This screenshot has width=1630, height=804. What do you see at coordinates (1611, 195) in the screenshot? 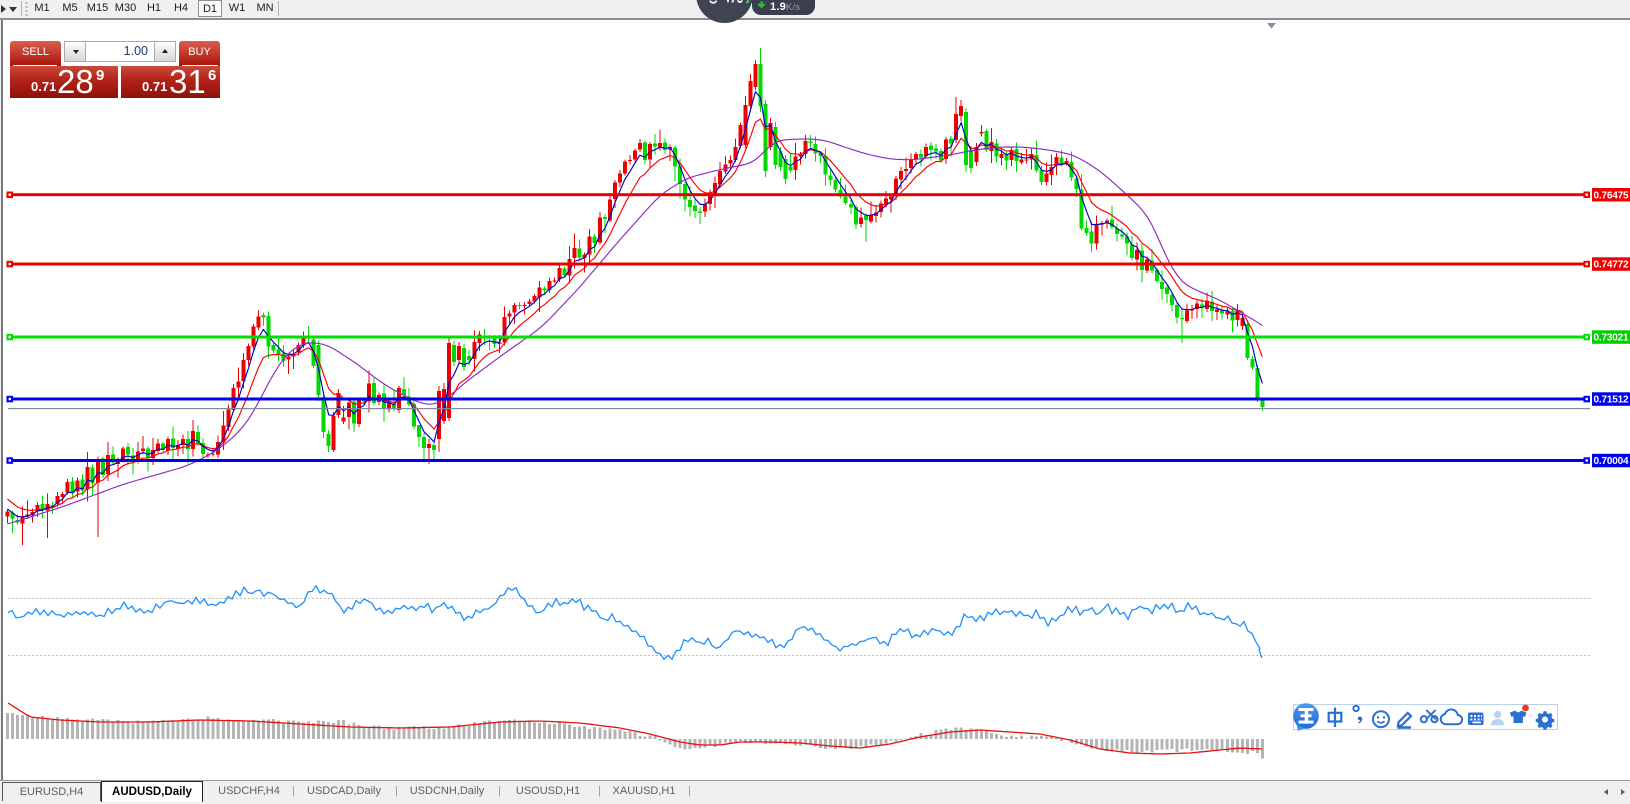
I see `svg-text: 0.76475` at bounding box center [1611, 195].